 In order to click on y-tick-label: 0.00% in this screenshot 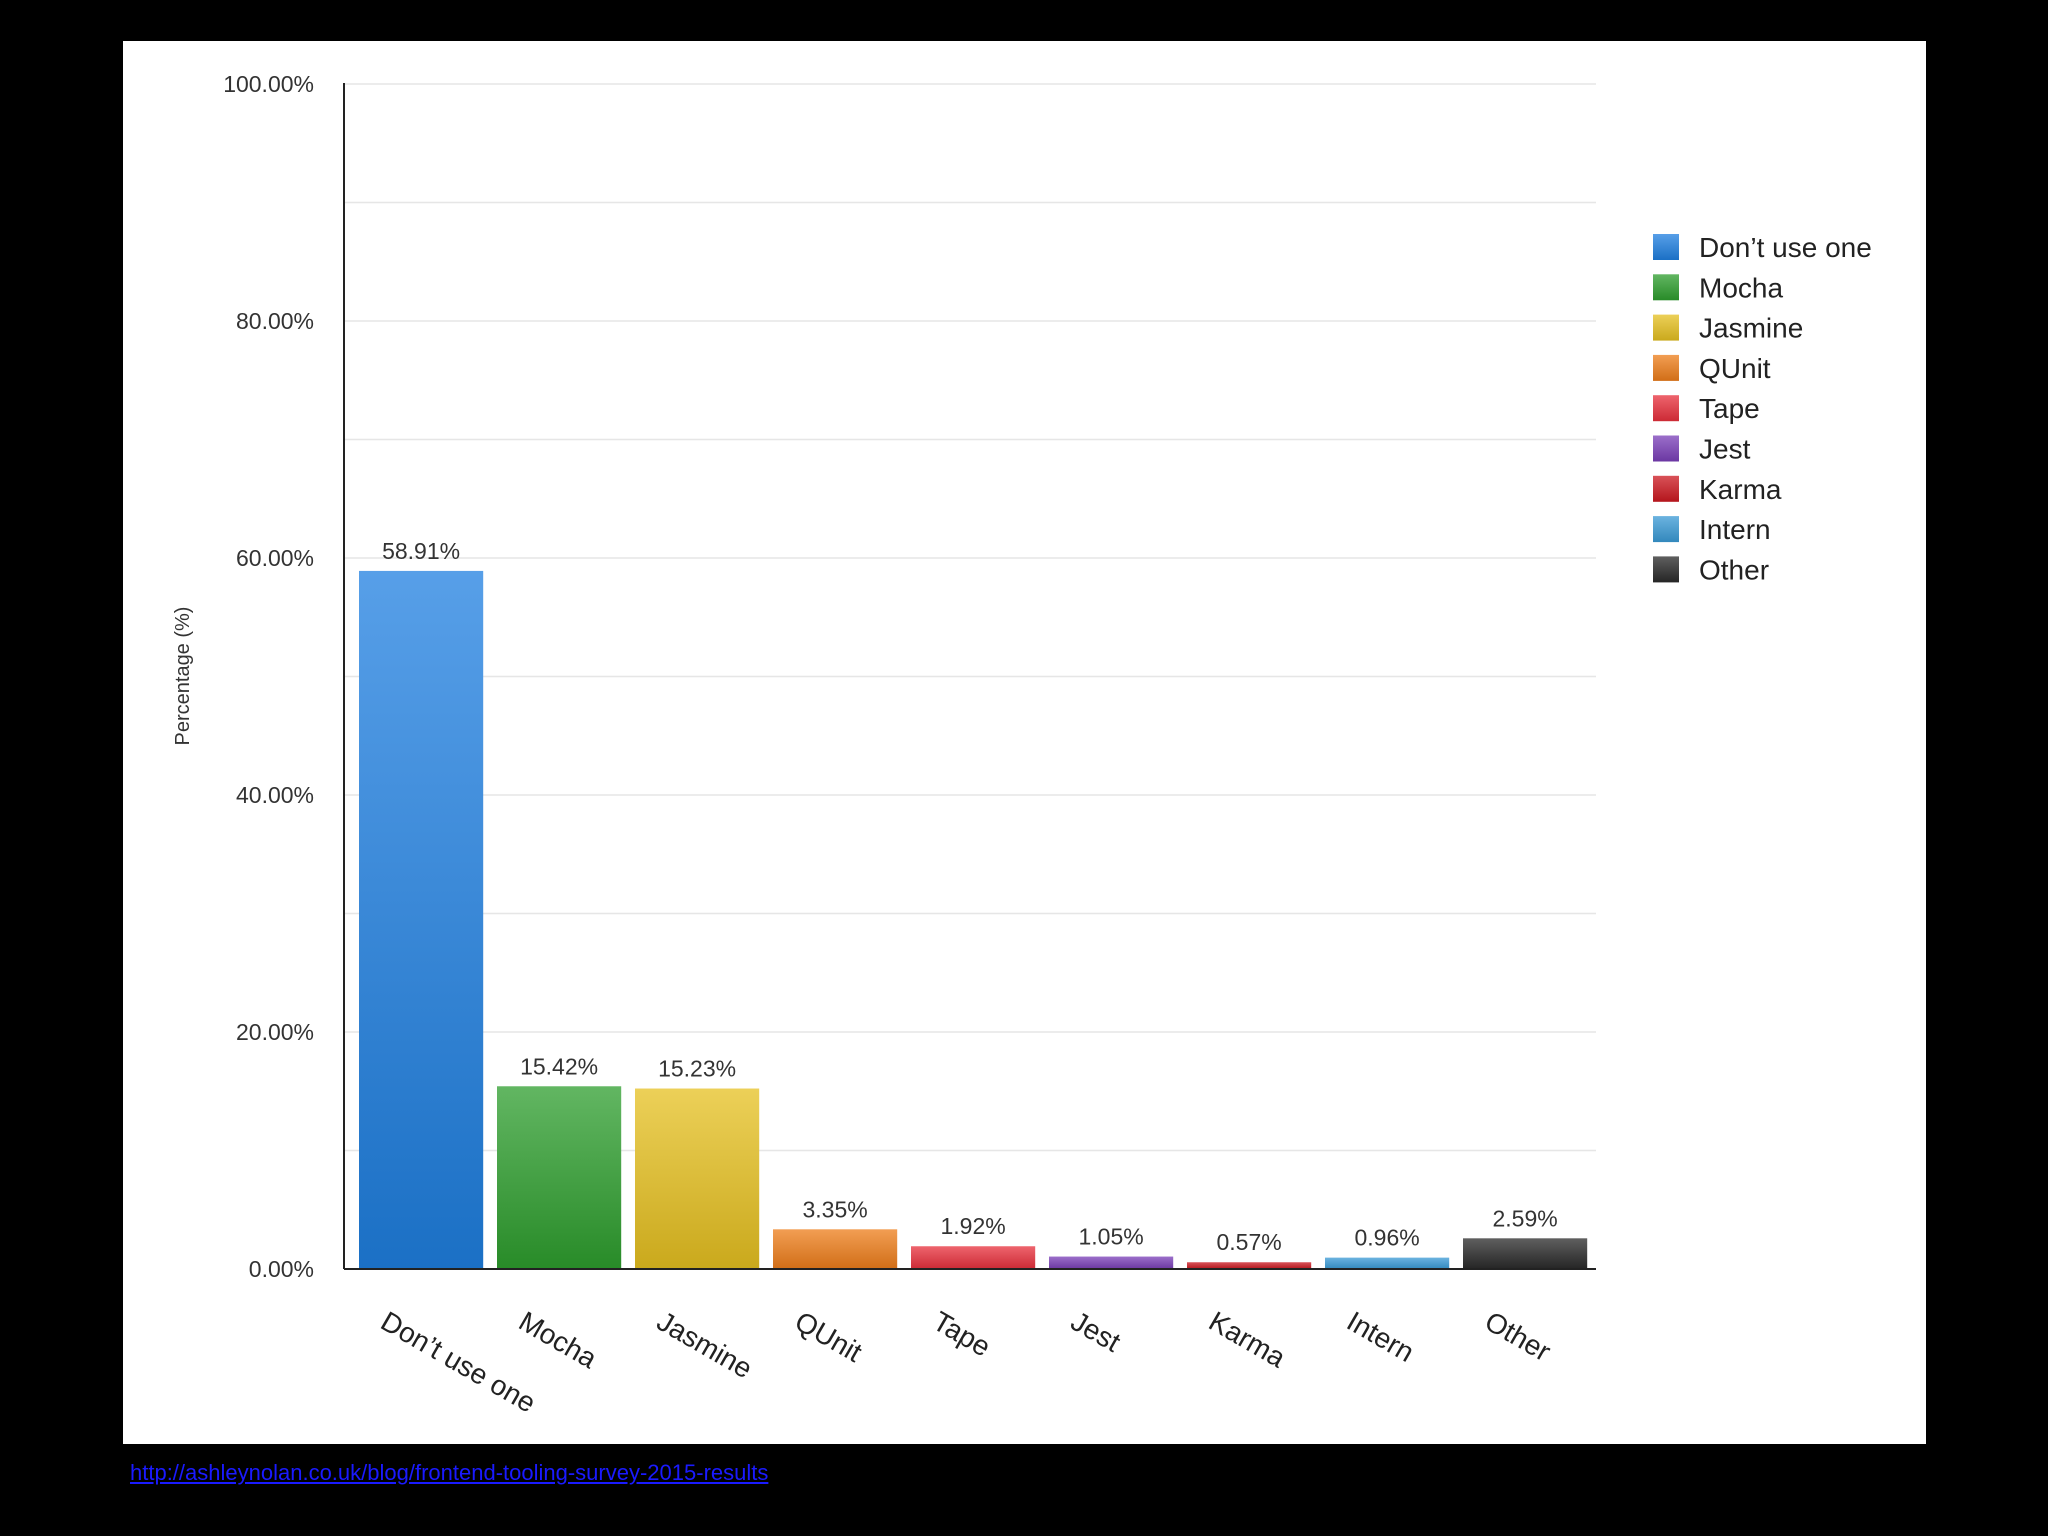, I will do `click(281, 1269)`.